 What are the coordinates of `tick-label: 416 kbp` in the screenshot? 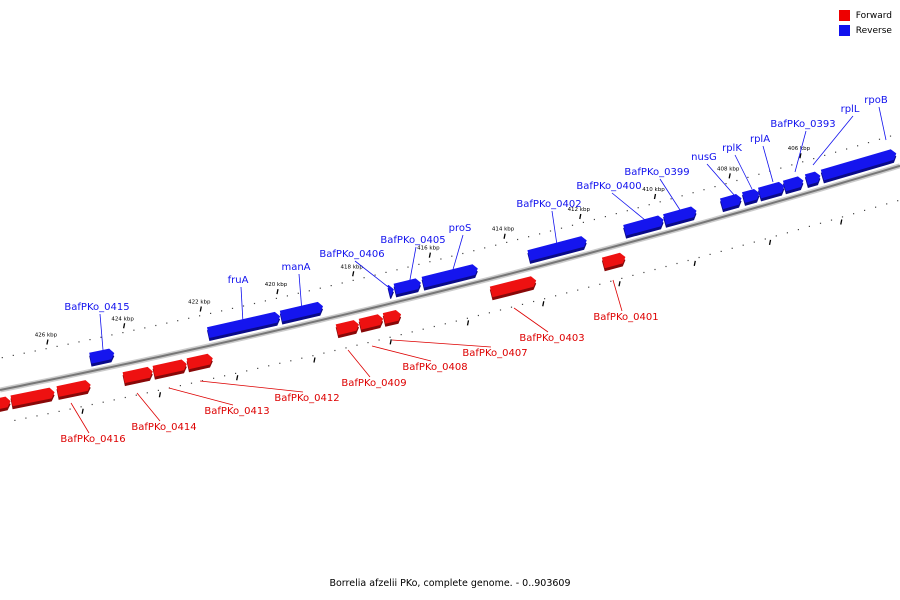 It's located at (428, 249).